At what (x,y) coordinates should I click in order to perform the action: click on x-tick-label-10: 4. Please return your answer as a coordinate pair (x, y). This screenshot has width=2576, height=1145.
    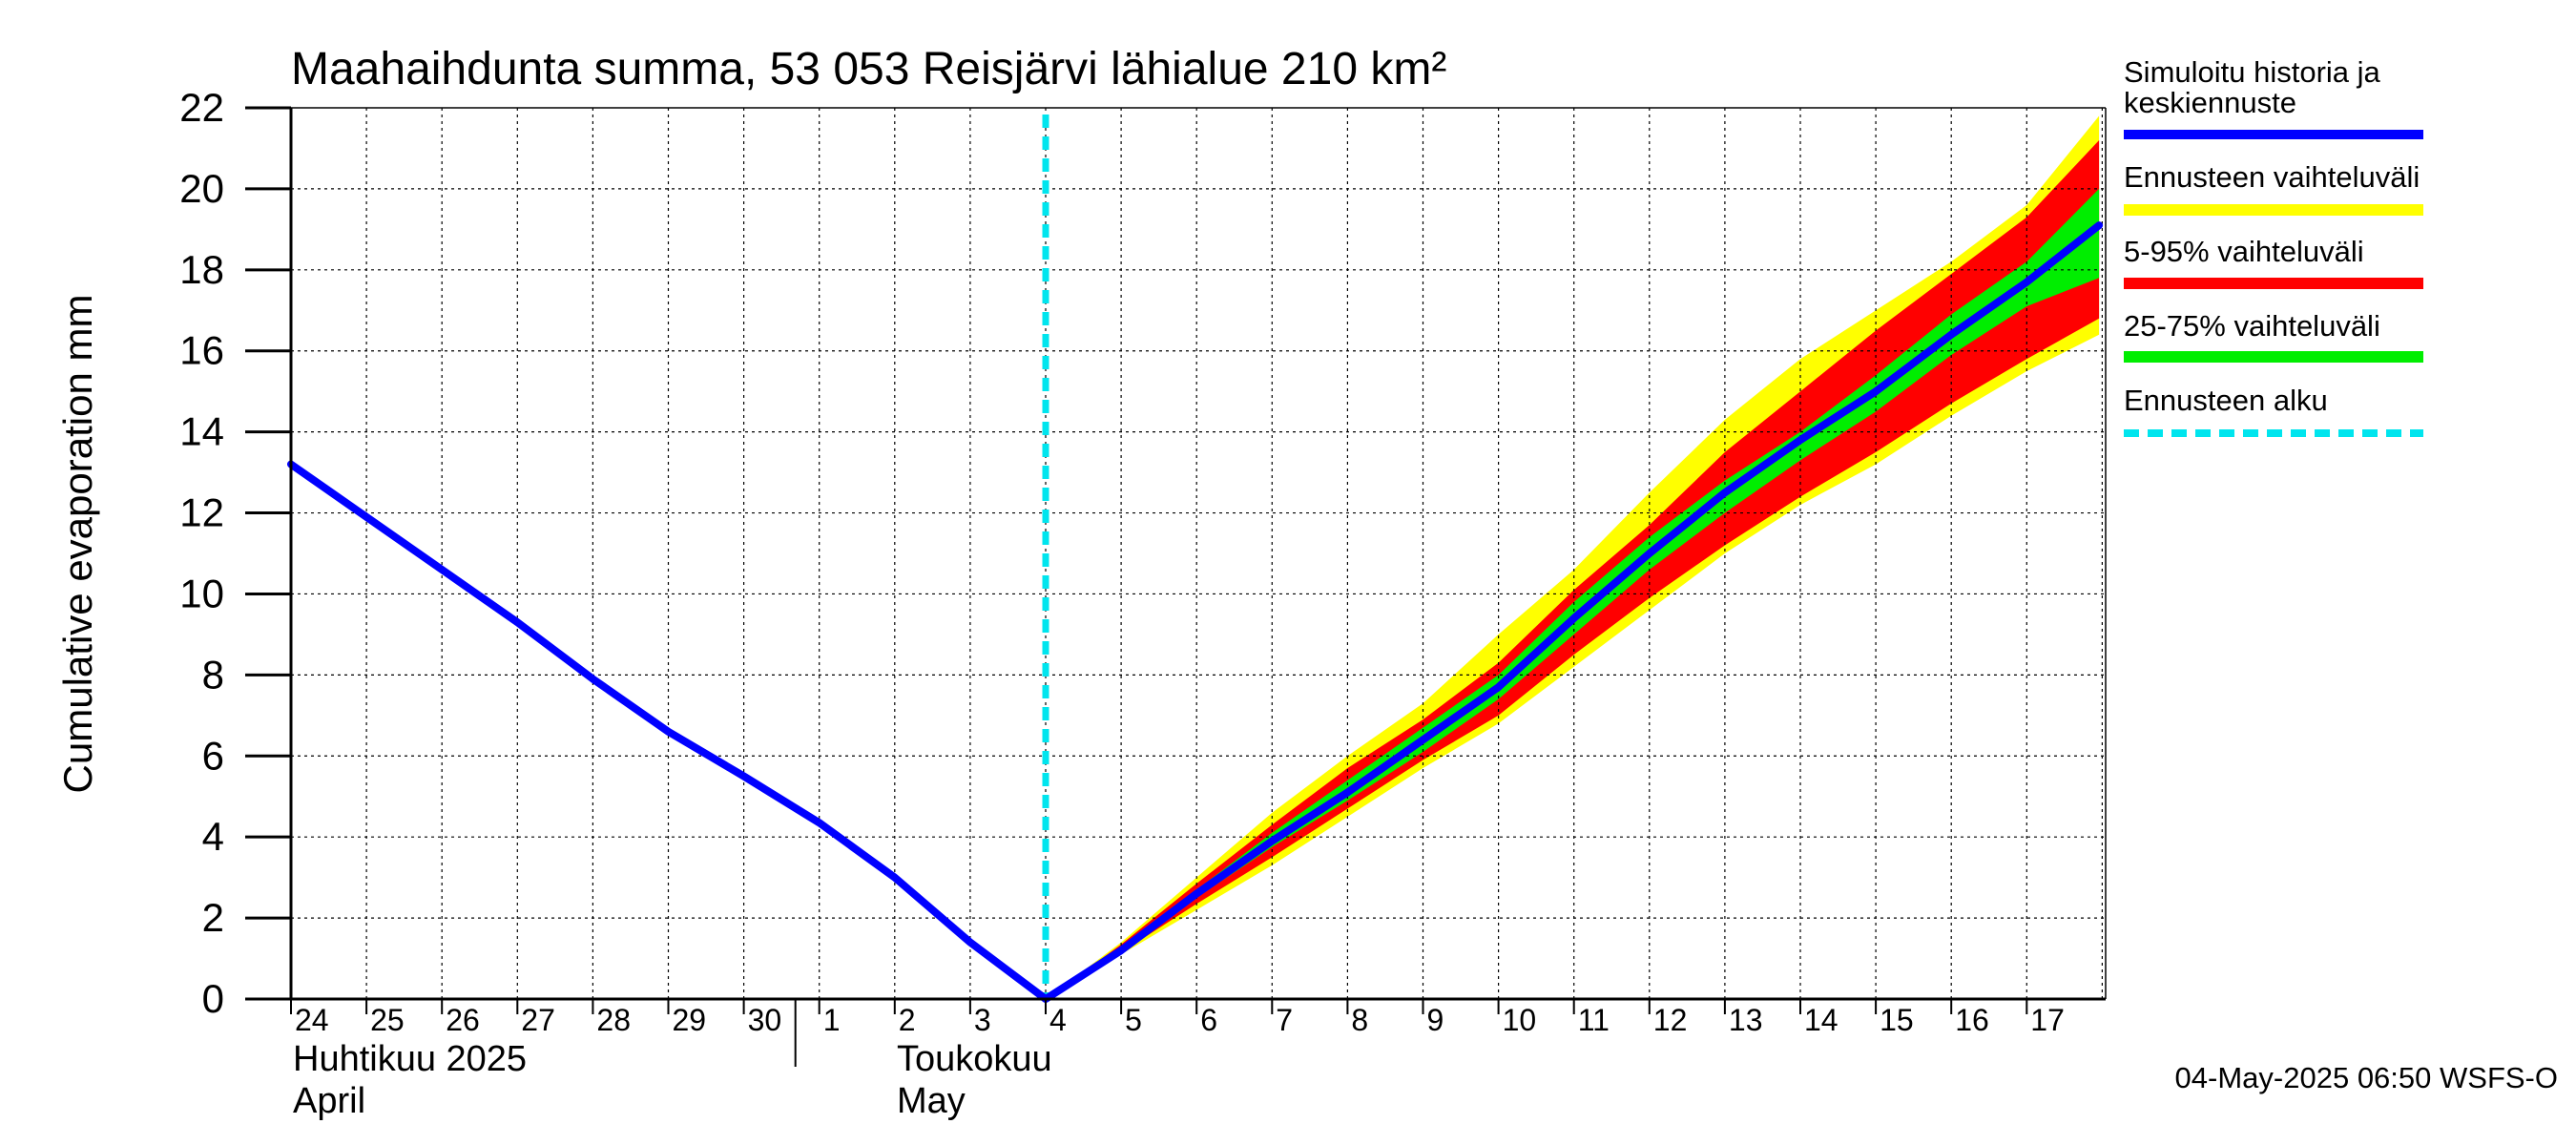
    Looking at the image, I should click on (1058, 1020).